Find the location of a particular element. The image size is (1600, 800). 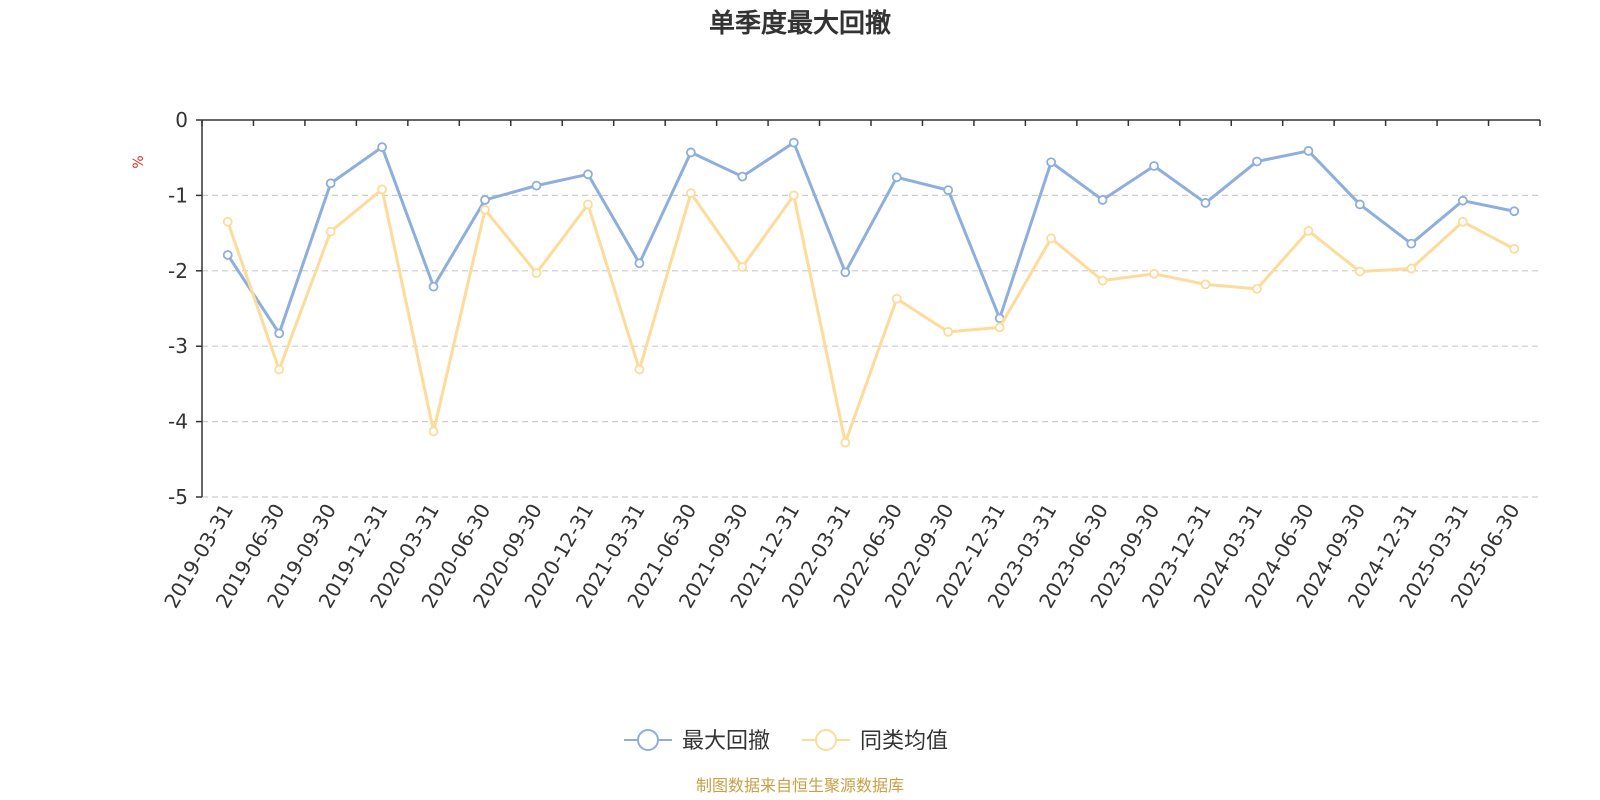

legend-item: 最大回撤 is located at coordinates (697, 741).